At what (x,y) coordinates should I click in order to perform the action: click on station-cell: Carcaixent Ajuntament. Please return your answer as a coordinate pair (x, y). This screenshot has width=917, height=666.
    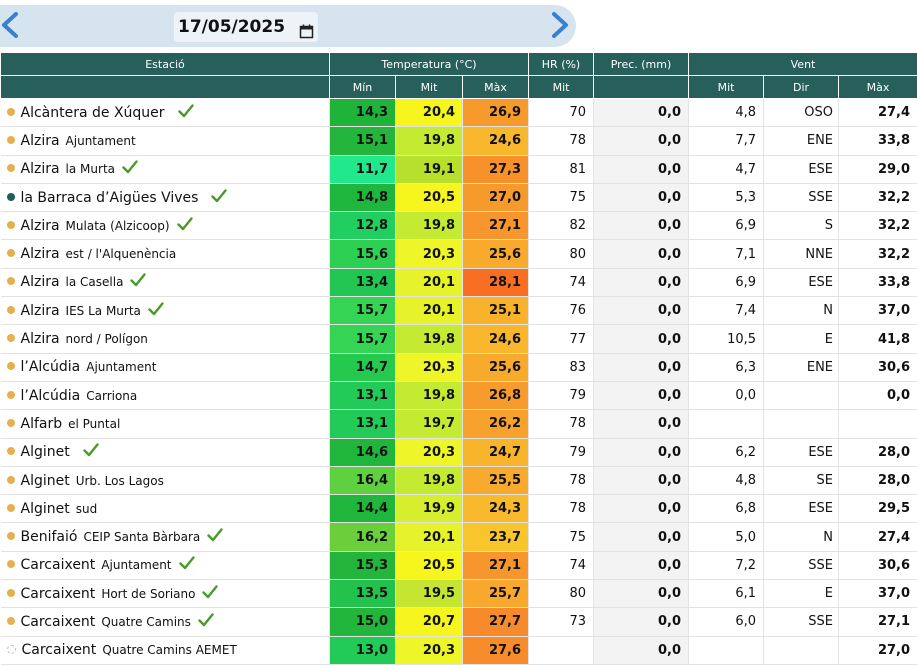
    Looking at the image, I should click on (165, 566).